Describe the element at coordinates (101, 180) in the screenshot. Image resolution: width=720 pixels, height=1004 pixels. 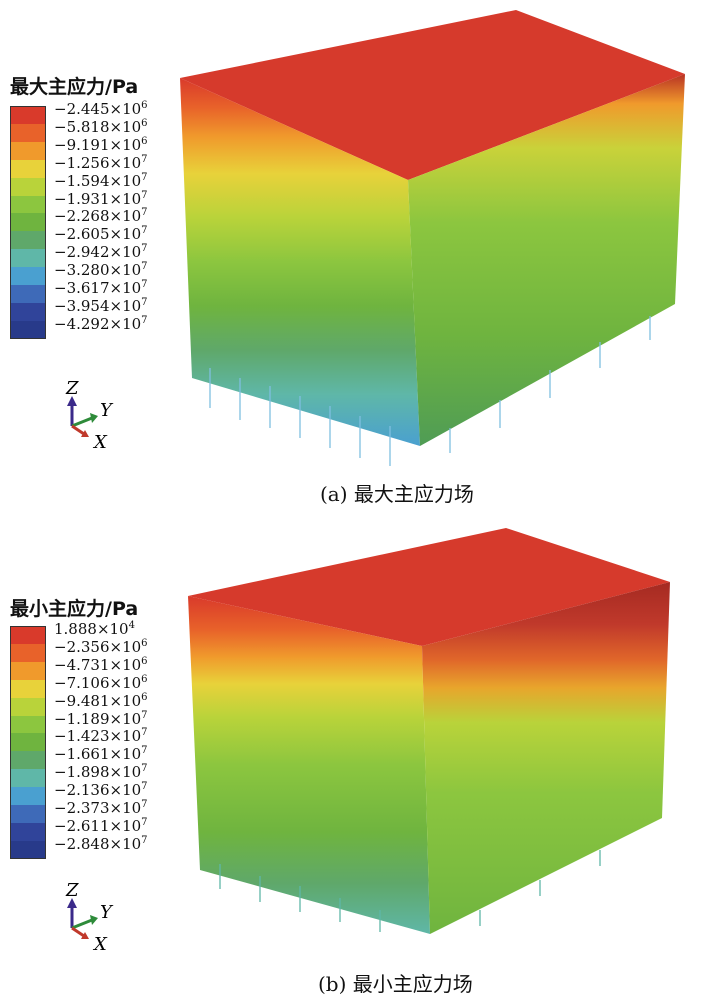
I see `legend-tick-label: −1.594×107` at that location.